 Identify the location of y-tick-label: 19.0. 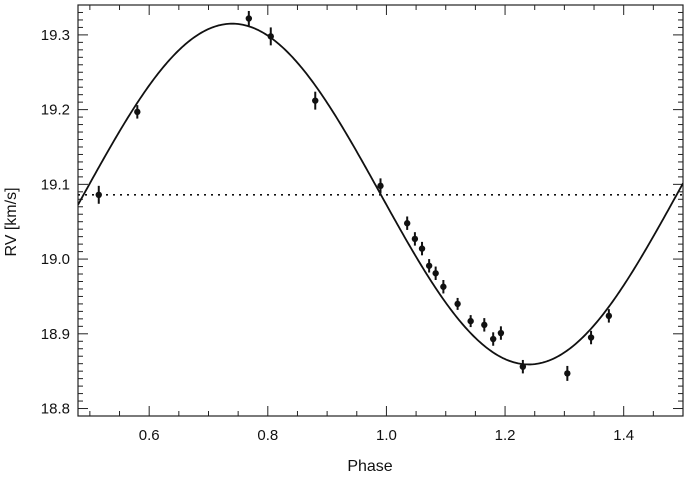
(55, 259).